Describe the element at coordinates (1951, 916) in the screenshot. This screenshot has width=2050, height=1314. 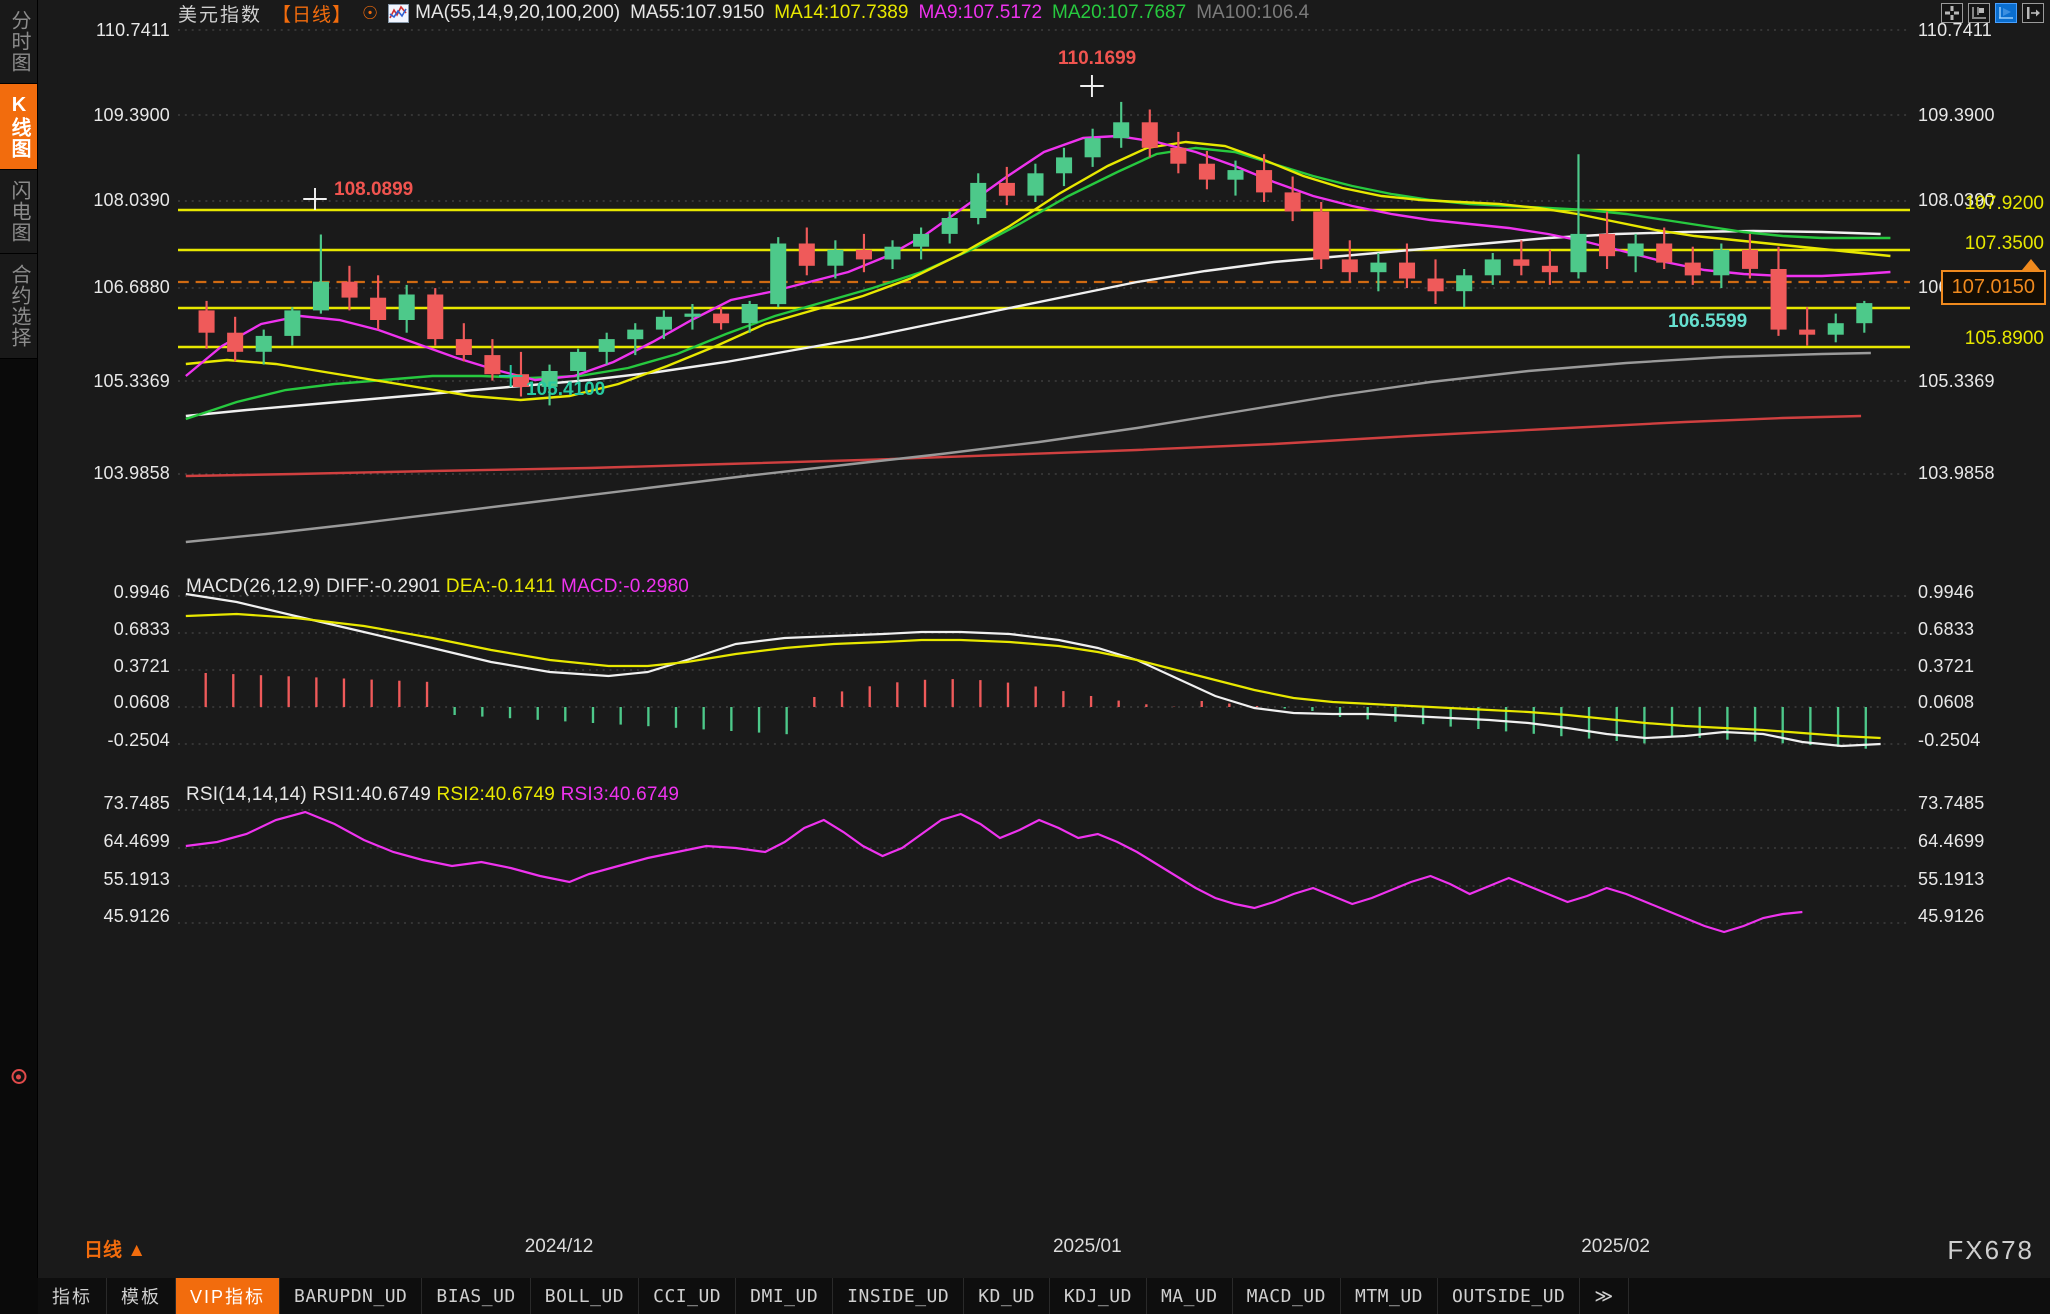
I see `axis-right-rsi-label: 45.9126` at that location.